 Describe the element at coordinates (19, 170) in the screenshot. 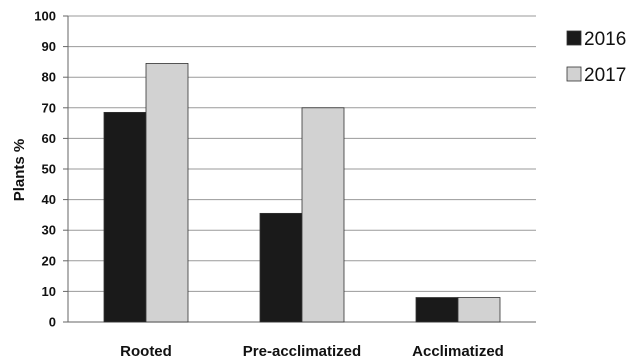

I see `y-axis-label: Plants %` at that location.